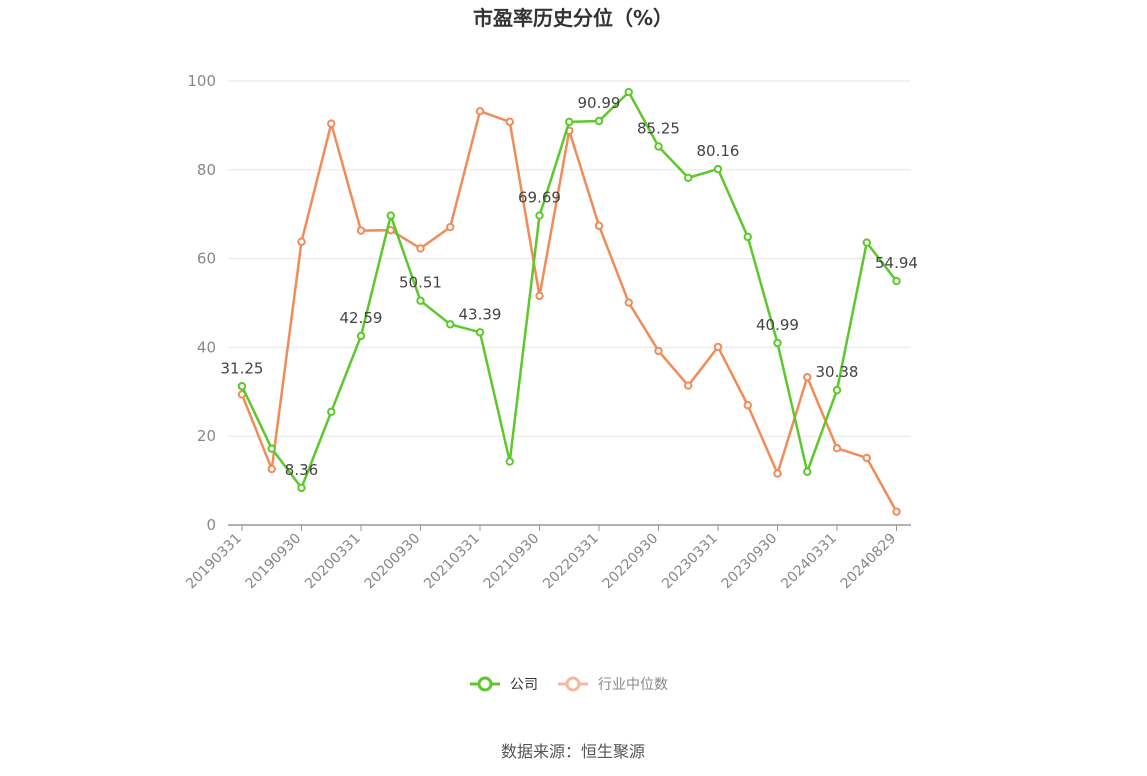 Image resolution: width=1147 pixels, height=776 pixels. Describe the element at coordinates (504, 684) in the screenshot. I see `legend-item-company: 公司` at that location.